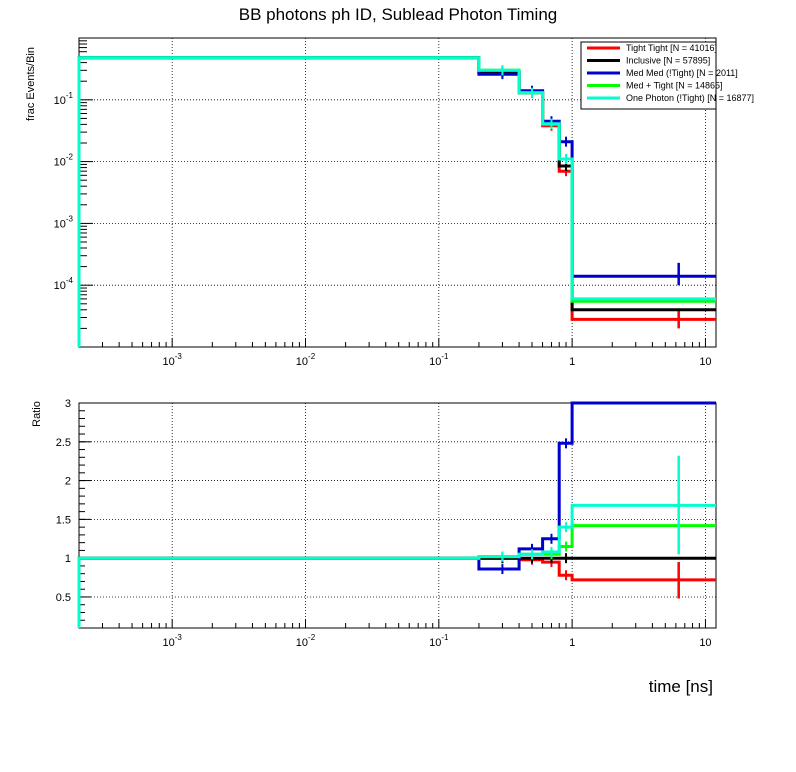  I want to click on y-tick-label: 10⁻¹, so click(64, 99).